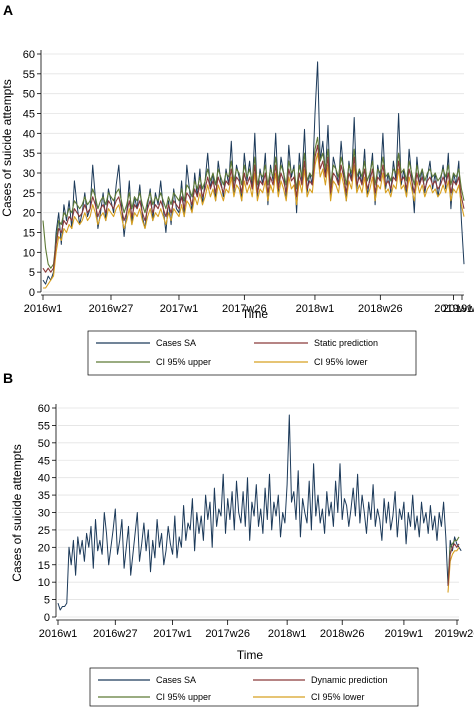 The width and height of the screenshot is (474, 711). I want to click on panel-b-y-tick-label: 20, so click(44, 548).